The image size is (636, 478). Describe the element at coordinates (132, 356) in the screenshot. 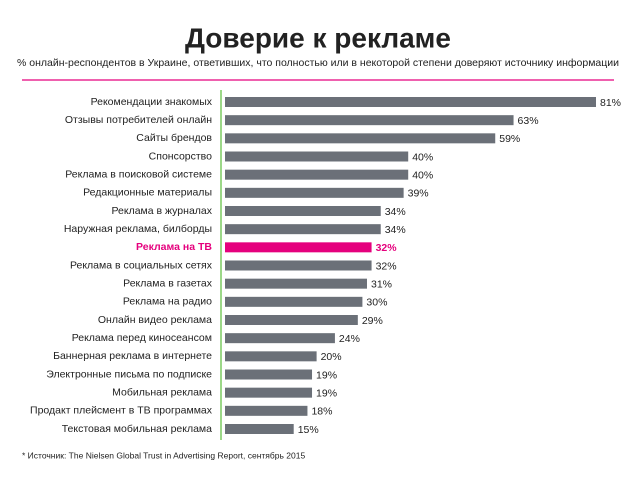

I see `category-label: Баннерная реклама в интернете` at that location.